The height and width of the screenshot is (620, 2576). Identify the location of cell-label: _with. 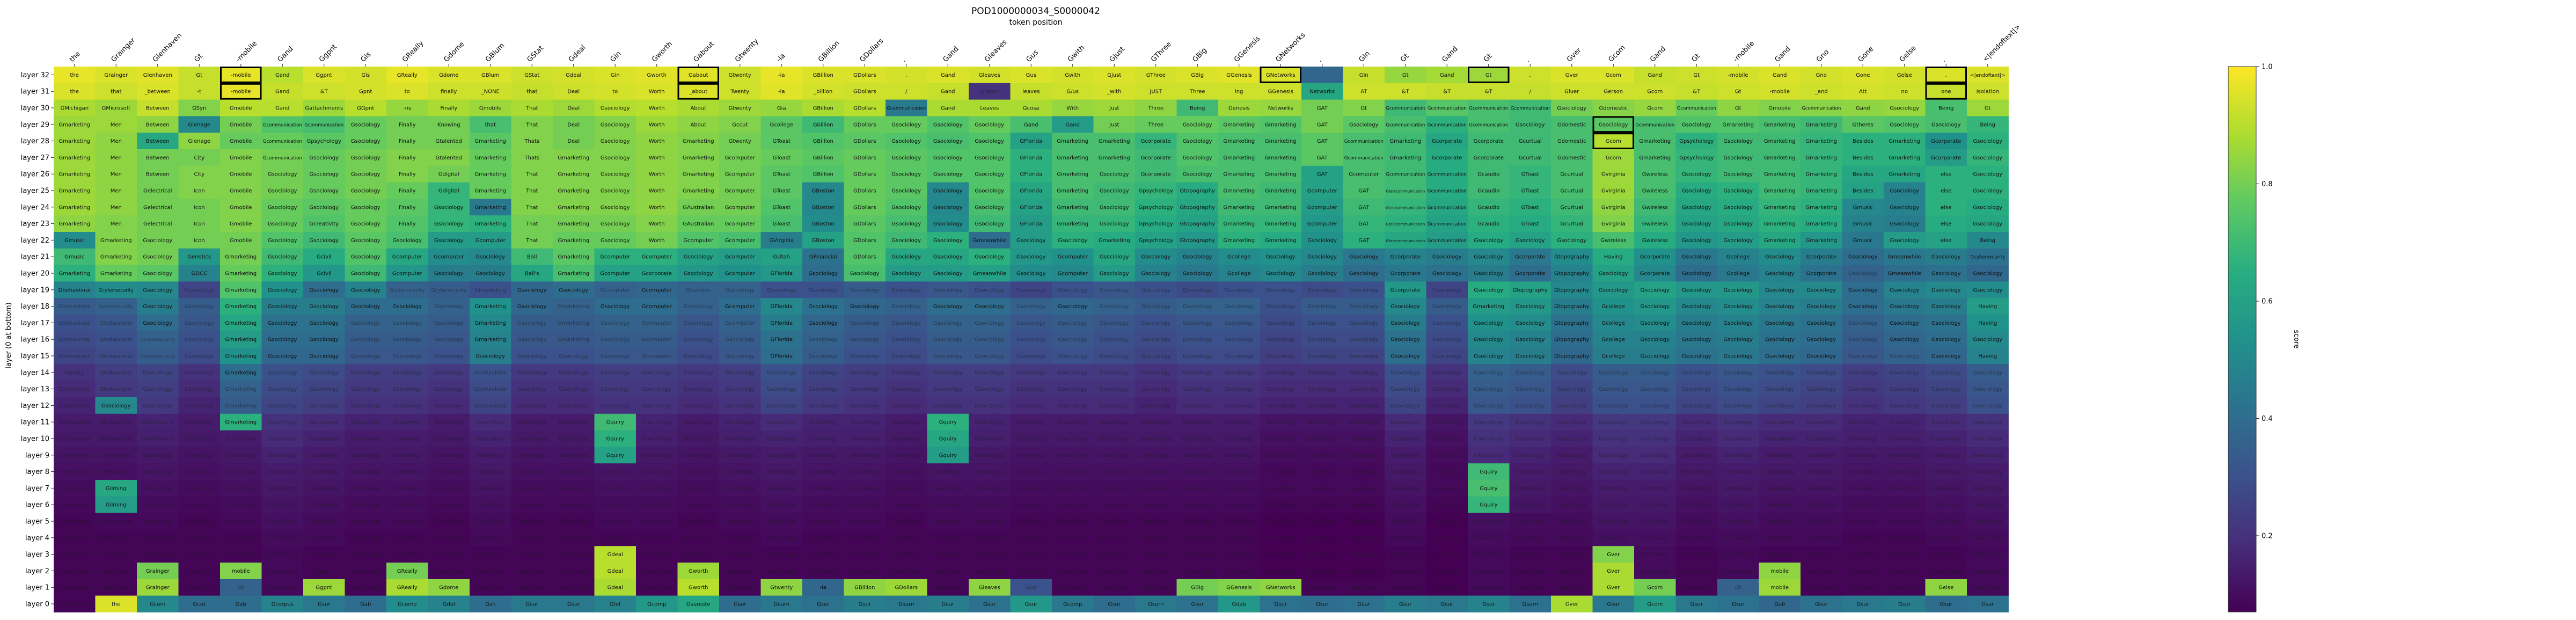
(1114, 92).